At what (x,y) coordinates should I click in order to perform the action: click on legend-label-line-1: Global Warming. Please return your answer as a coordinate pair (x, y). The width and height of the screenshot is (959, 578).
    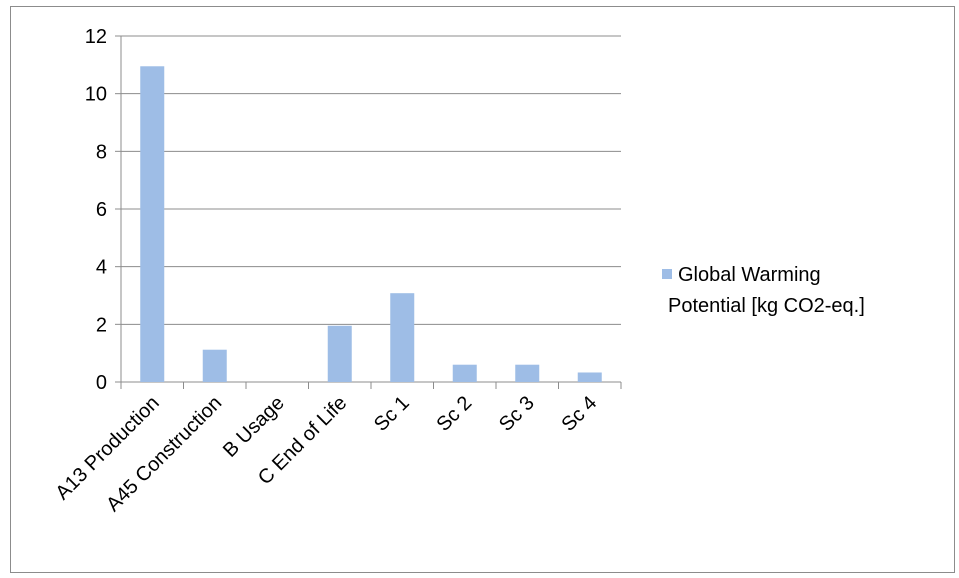
    Looking at the image, I should click on (749, 275).